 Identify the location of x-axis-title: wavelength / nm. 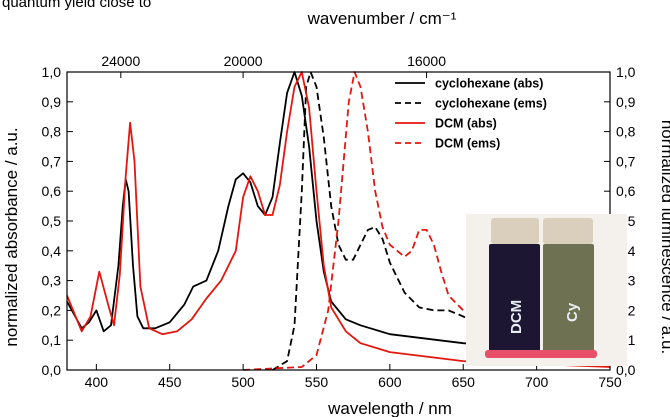
(389, 408).